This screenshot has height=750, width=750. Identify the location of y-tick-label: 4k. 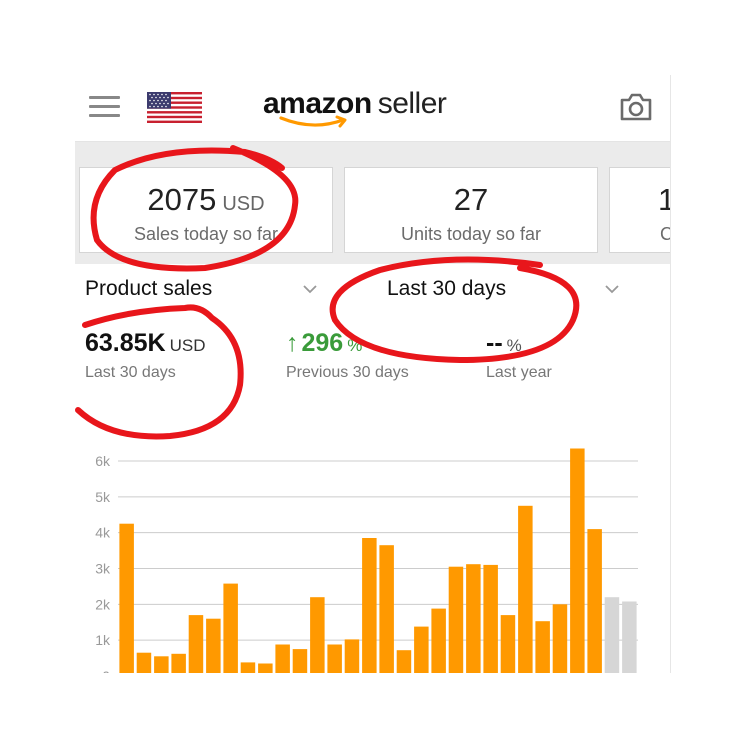
(103, 533).